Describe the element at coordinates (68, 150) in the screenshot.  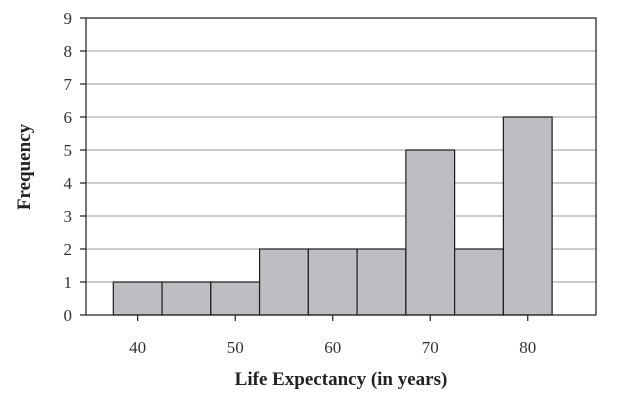
I see `y-tick-label-5: 5` at that location.